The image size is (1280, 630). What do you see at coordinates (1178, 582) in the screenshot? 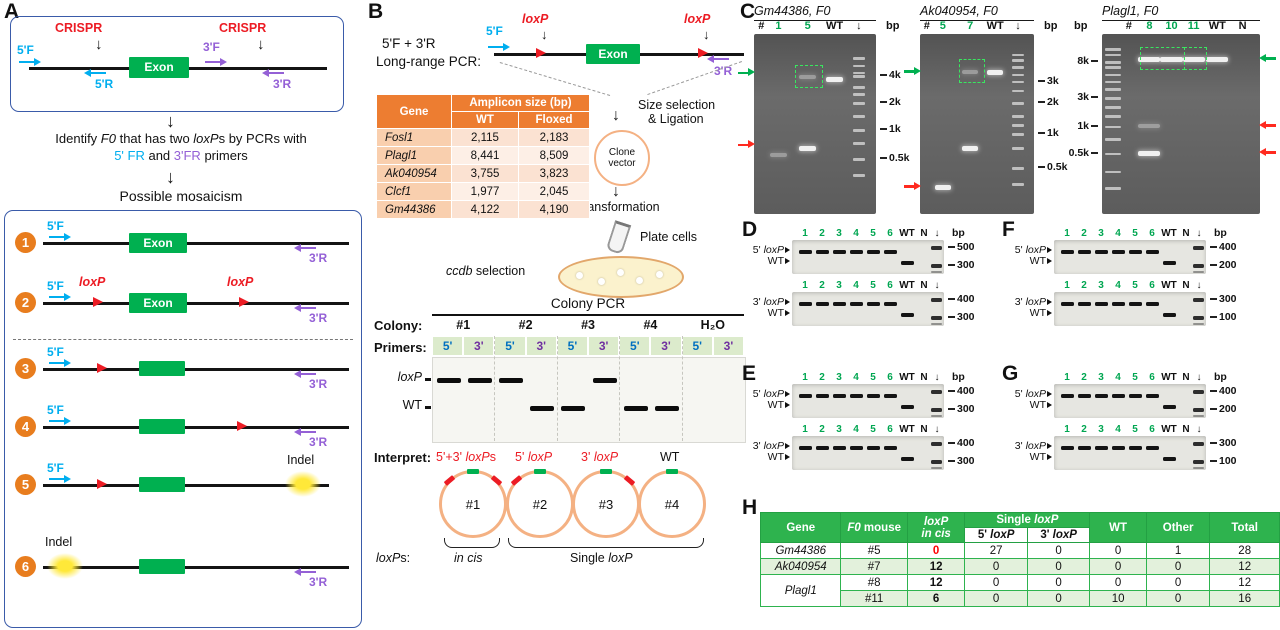
I see `count-other: 0` at bounding box center [1178, 582].